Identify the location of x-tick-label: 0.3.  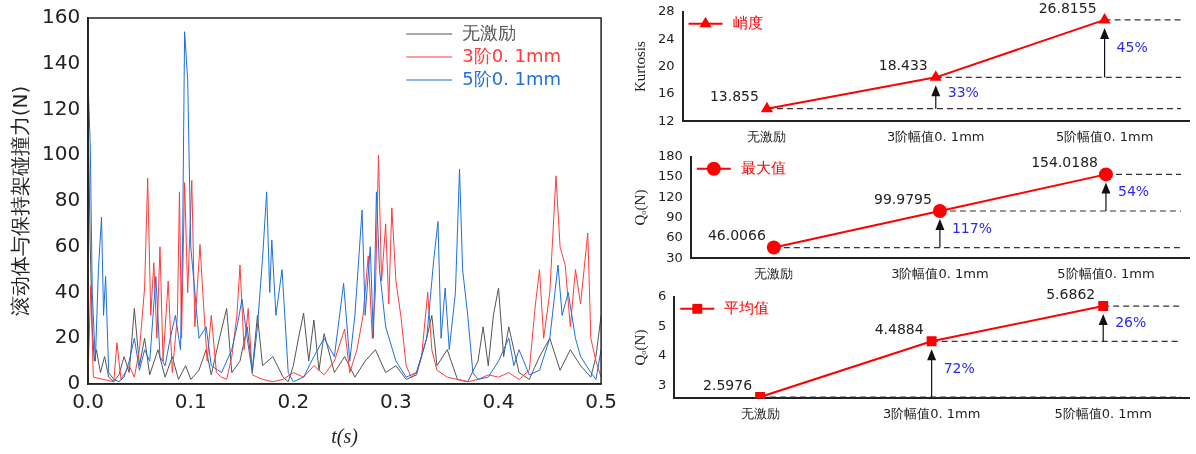
(396, 401).